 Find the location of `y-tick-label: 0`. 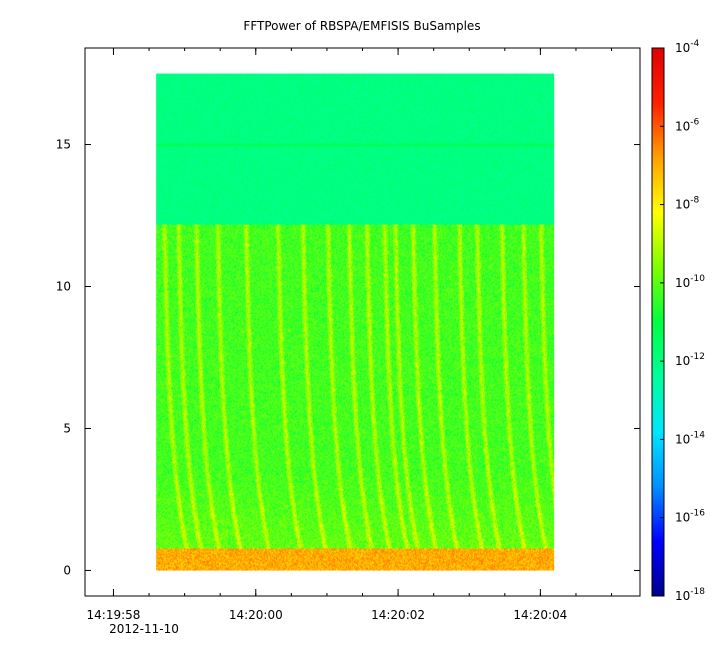

y-tick-label: 0 is located at coordinates (67, 570).